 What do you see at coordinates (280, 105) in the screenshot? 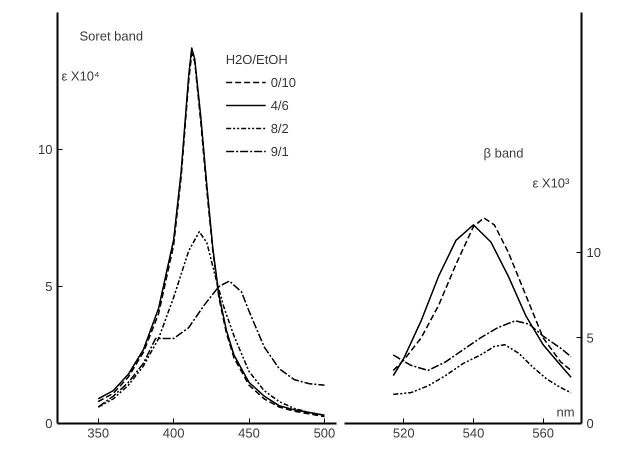
I see `legend-label: 4/6` at bounding box center [280, 105].